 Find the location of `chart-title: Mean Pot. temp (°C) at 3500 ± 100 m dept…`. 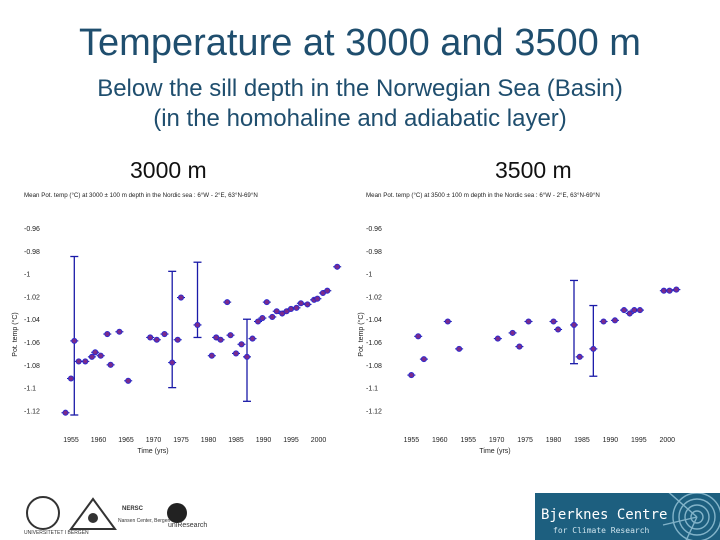

chart-title: Mean Pot. temp (°C) at 3500 ± 100 m dept… is located at coordinates (483, 195).